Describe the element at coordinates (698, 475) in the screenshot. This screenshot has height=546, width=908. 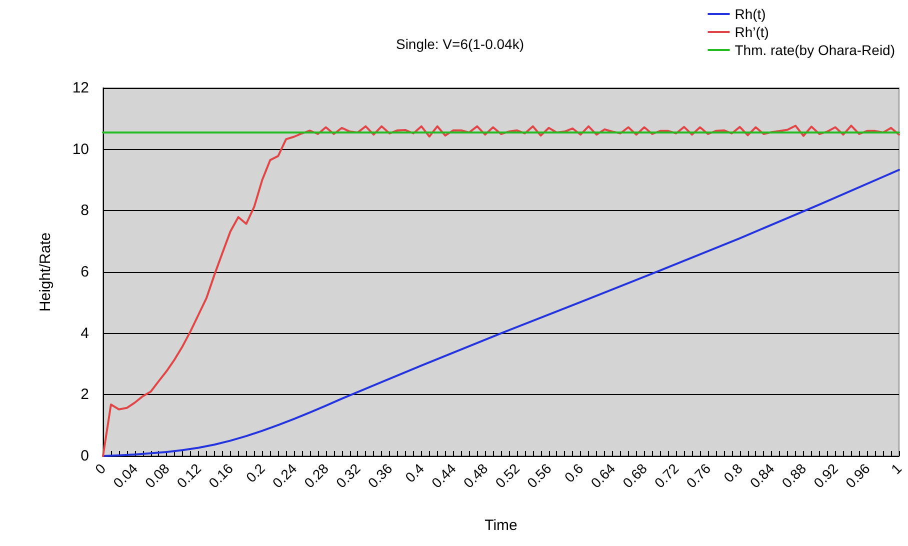
I see `x-tick-label: 0.76` at that location.